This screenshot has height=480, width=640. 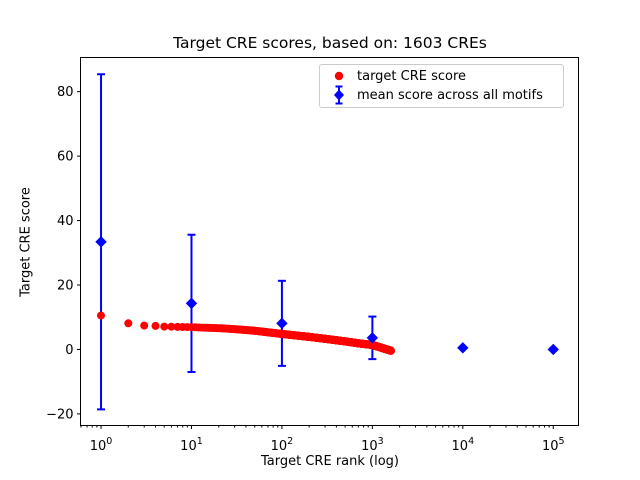 I want to click on blue-diamond-errorbar-icon, so click(x=338, y=95).